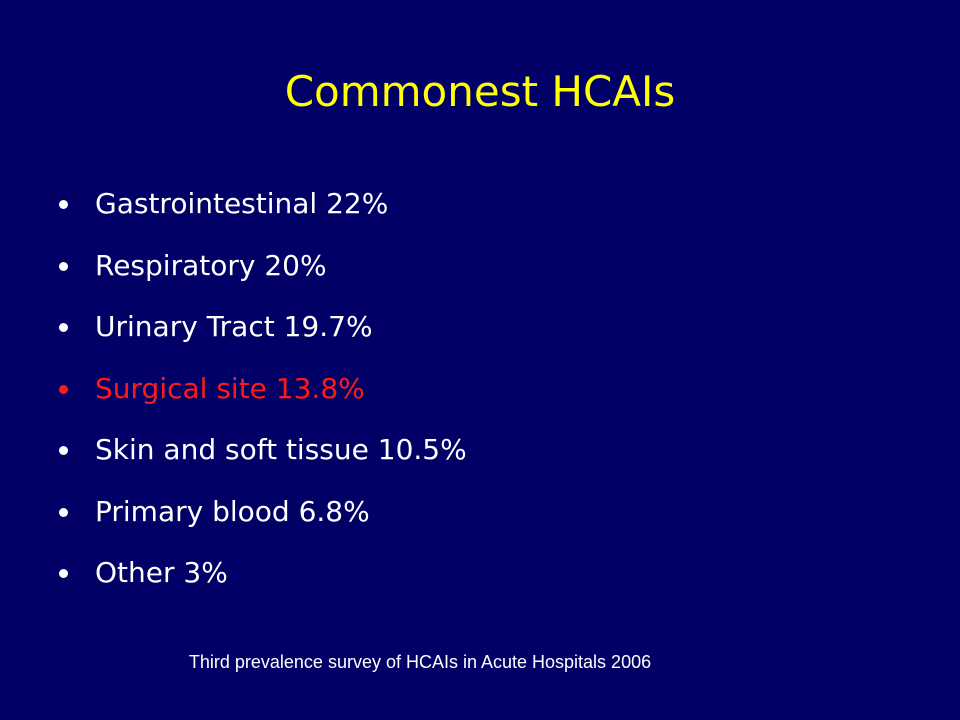 Image resolution: width=960 pixels, height=720 pixels. I want to click on bullet-item: Urinary Tract 19.7%, so click(233, 330).